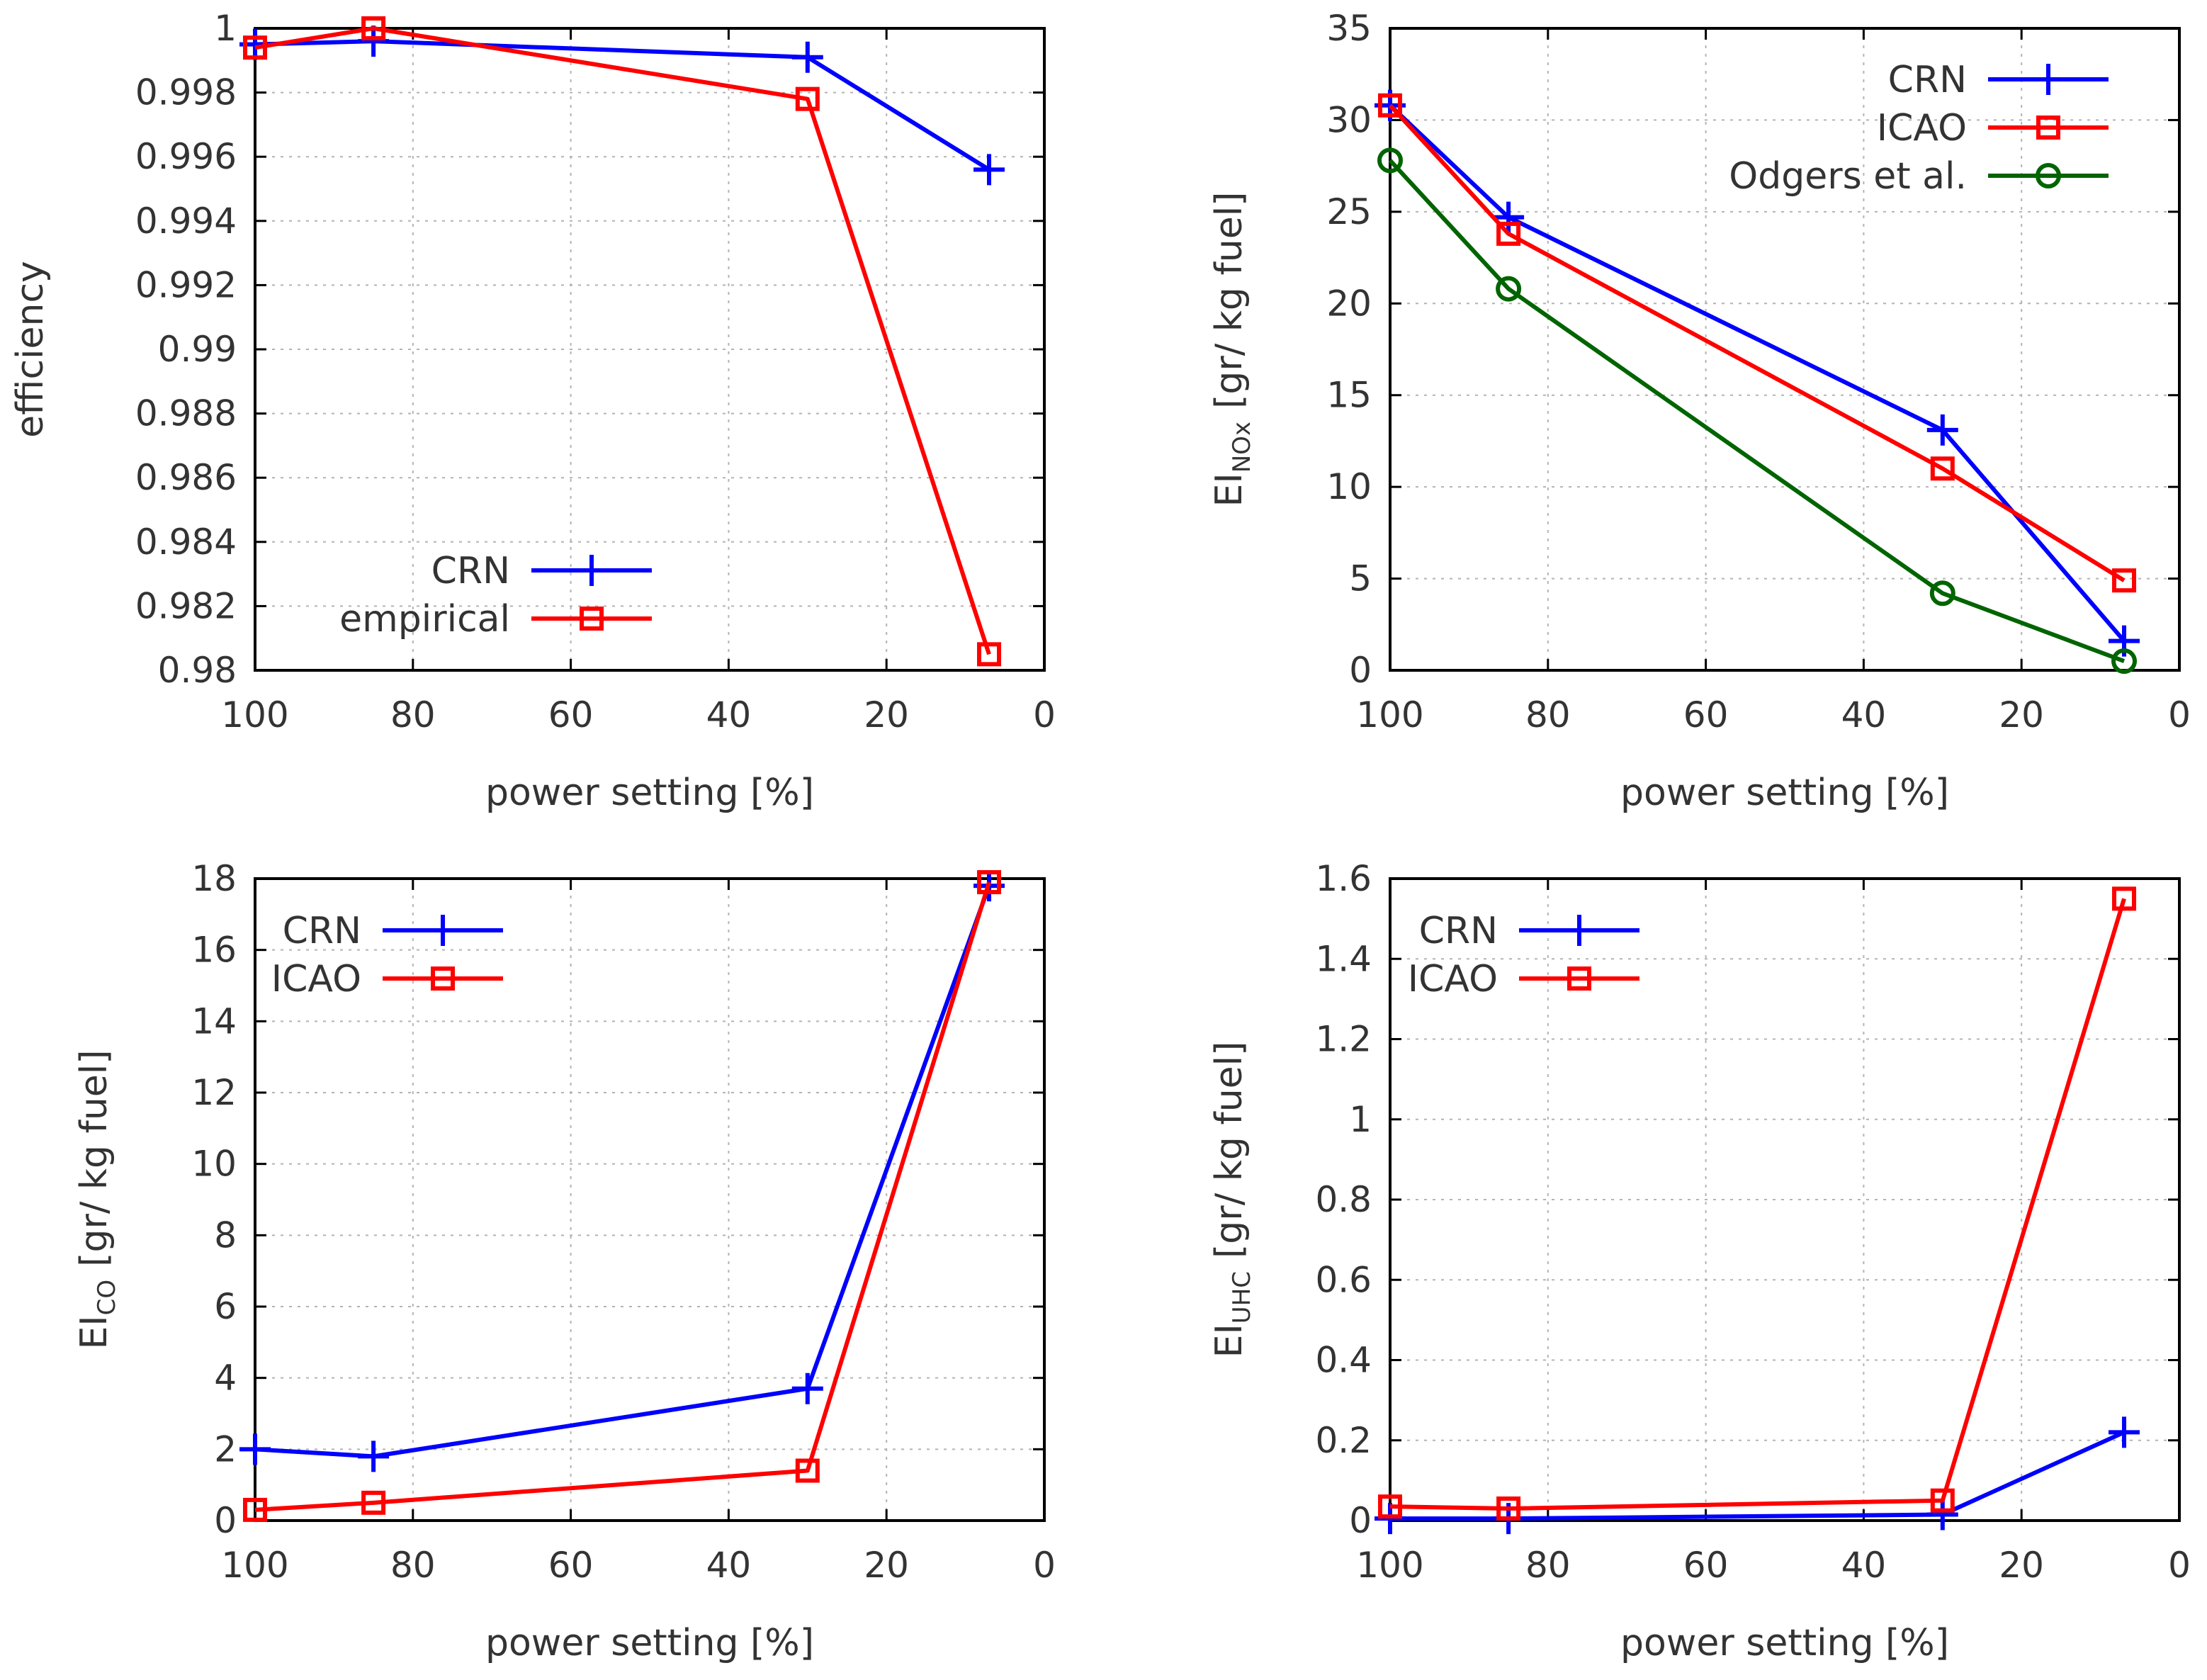 Image resolution: width=2207 pixels, height=1680 pixels. I want to click on y-tick-label: 8, so click(225, 1235).